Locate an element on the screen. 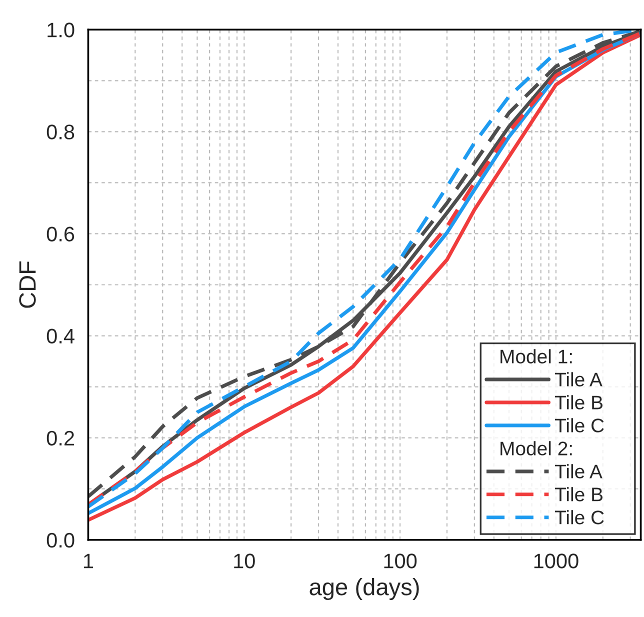  x-axis-title: age (days) is located at coordinates (364, 589).